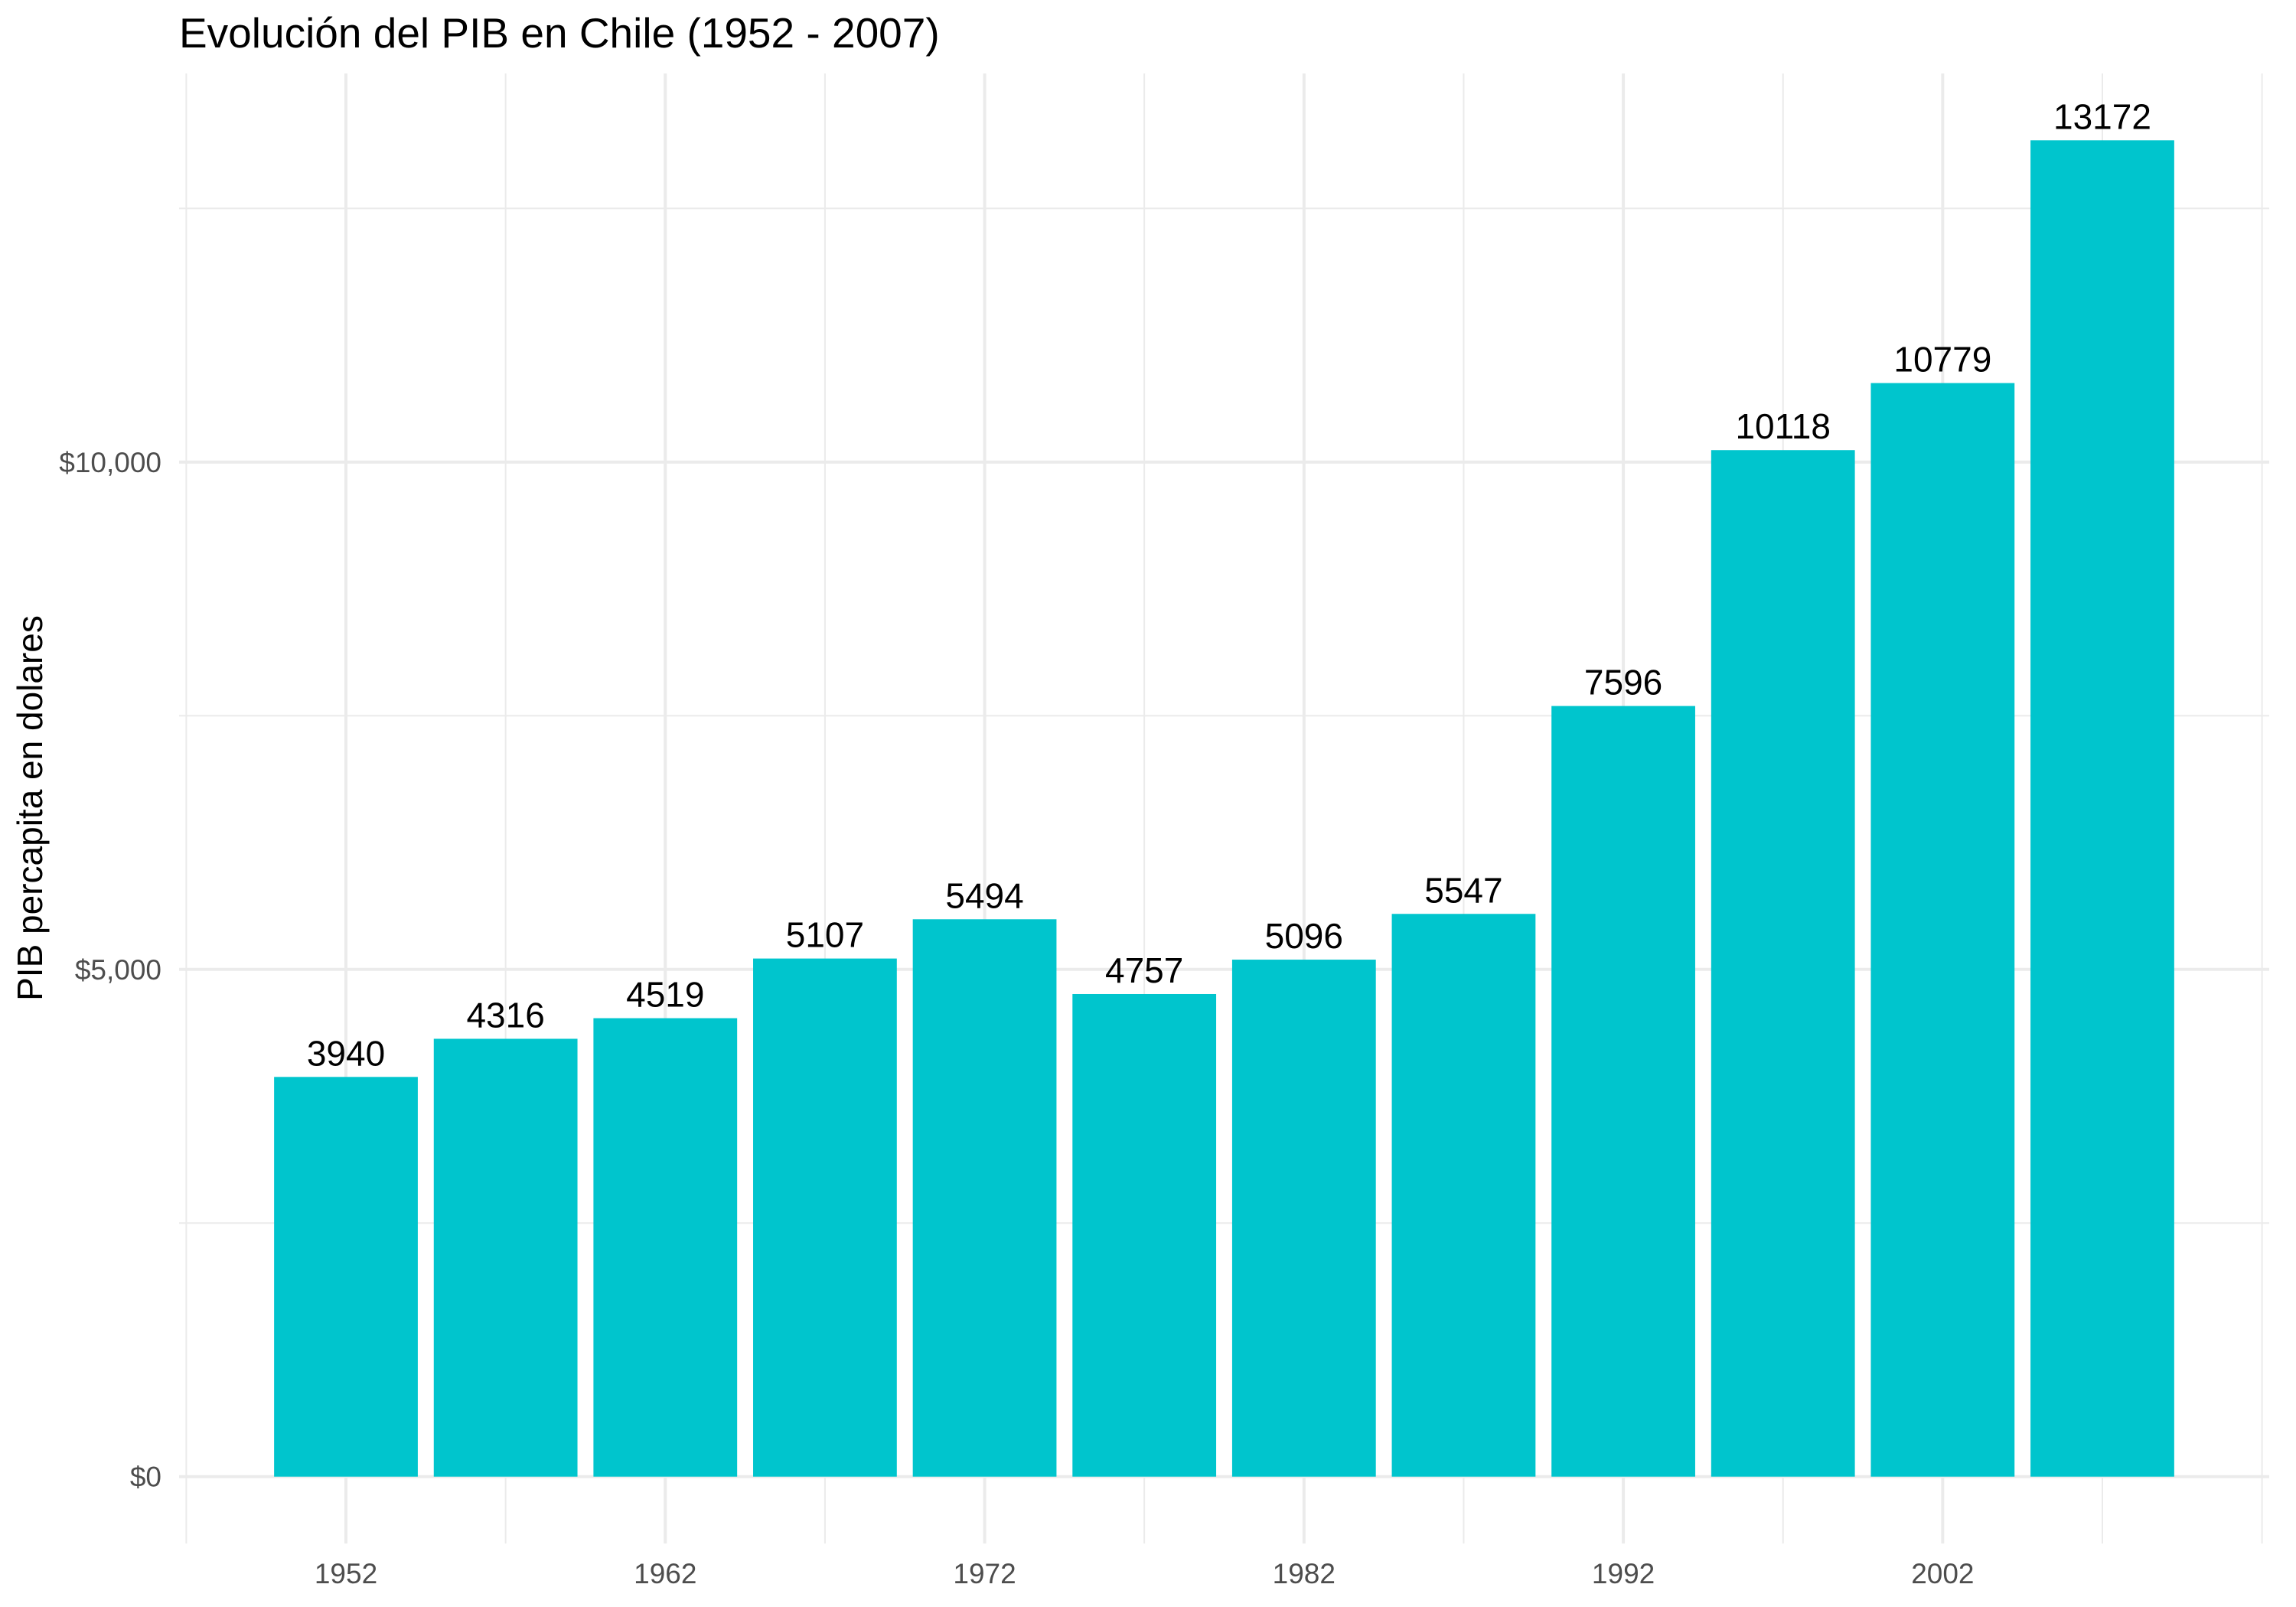  I want to click on x-tick-label-2002: 2002, so click(1942, 1573).